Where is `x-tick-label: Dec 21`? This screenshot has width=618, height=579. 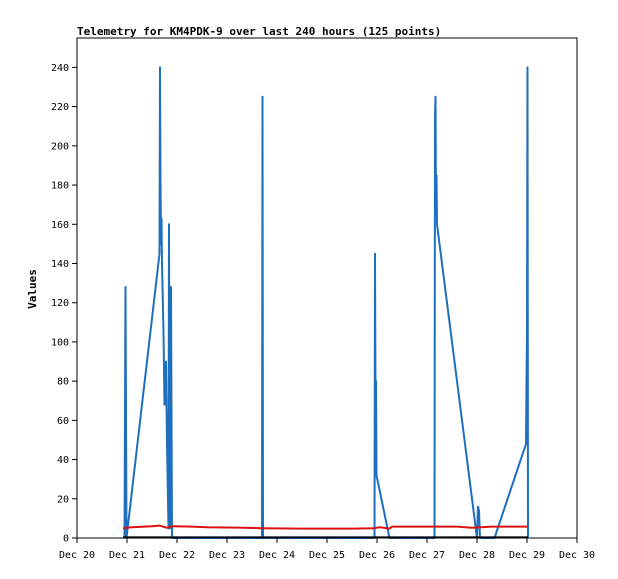
x-tick-label: Dec 21 is located at coordinates (127, 555).